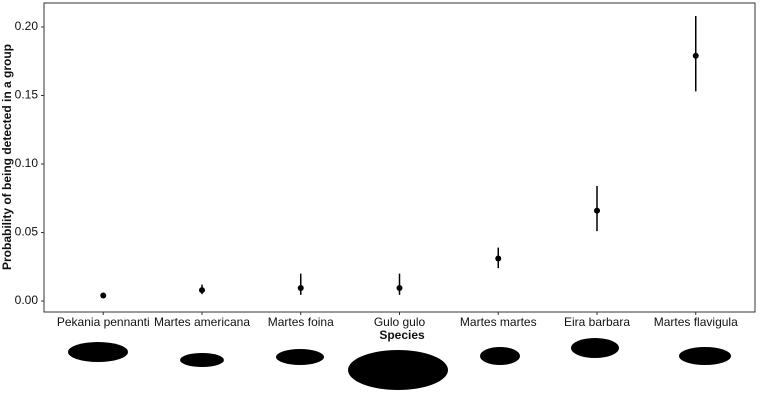  Describe the element at coordinates (103, 322) in the screenshot. I see `x-tick-label: Pekania pennanti` at that location.